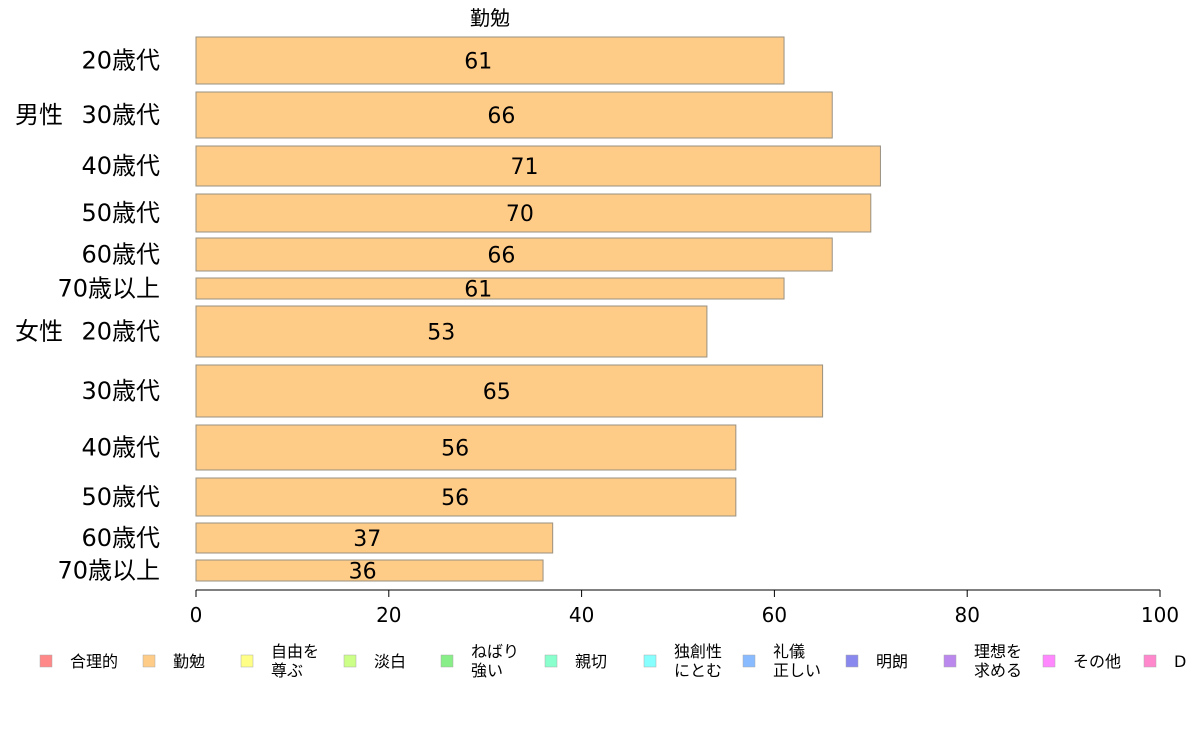 The width and height of the screenshot is (1188, 736). I want to click on x-tick-label: 40, so click(581, 615).